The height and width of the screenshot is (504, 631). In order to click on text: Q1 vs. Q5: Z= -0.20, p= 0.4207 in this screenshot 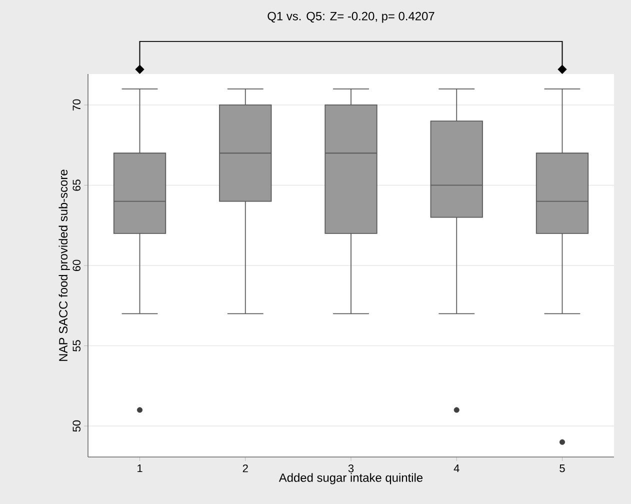, I will do `click(351, 17)`.